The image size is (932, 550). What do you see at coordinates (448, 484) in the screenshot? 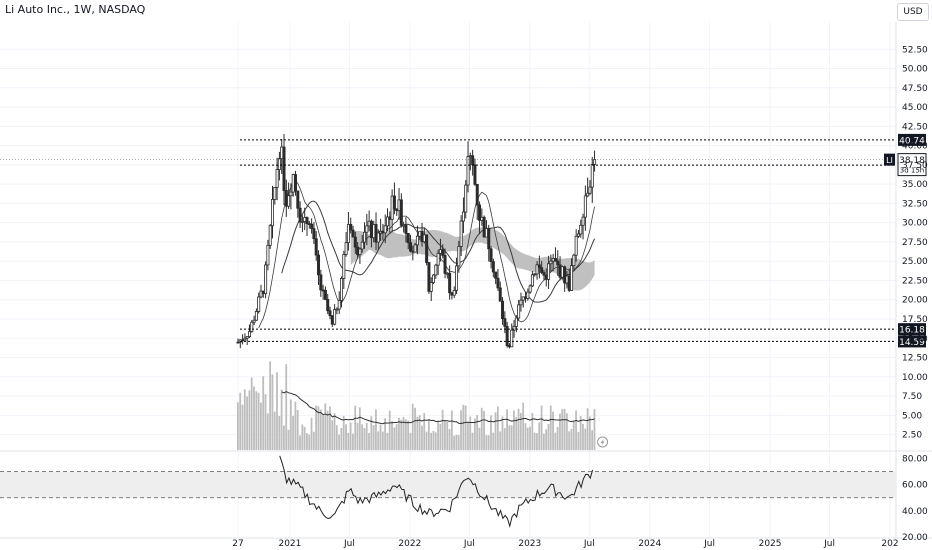
I see `rsi-band` at bounding box center [448, 484].